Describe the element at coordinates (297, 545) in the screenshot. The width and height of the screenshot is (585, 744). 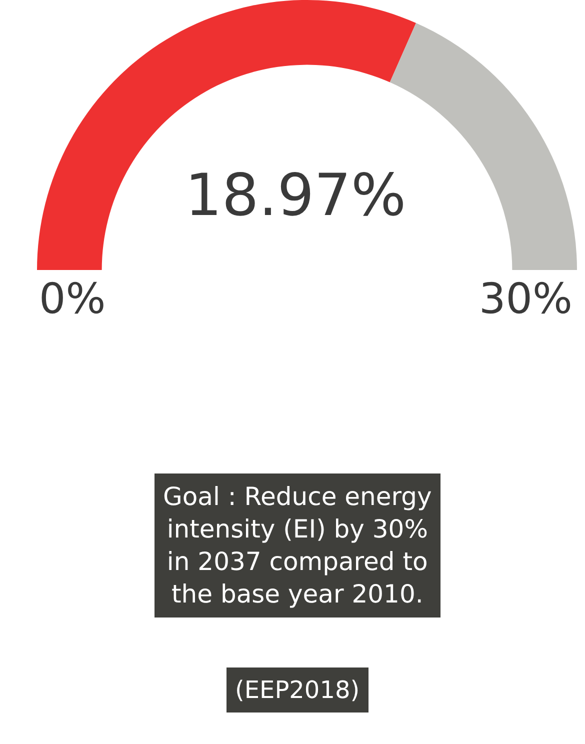
I see `text: Goal : Reduce energy intensity (EI) by 30% in 2037 compared to the base year 2010.` at that location.